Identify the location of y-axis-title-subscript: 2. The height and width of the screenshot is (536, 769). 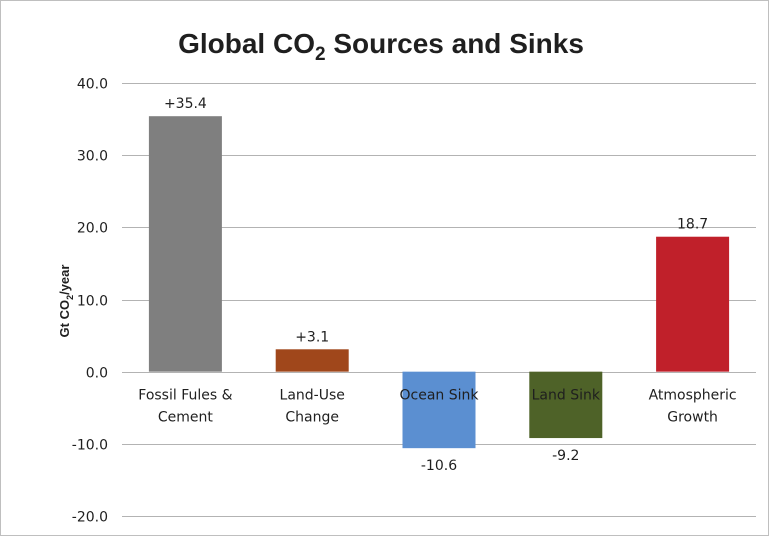
(70, 297).